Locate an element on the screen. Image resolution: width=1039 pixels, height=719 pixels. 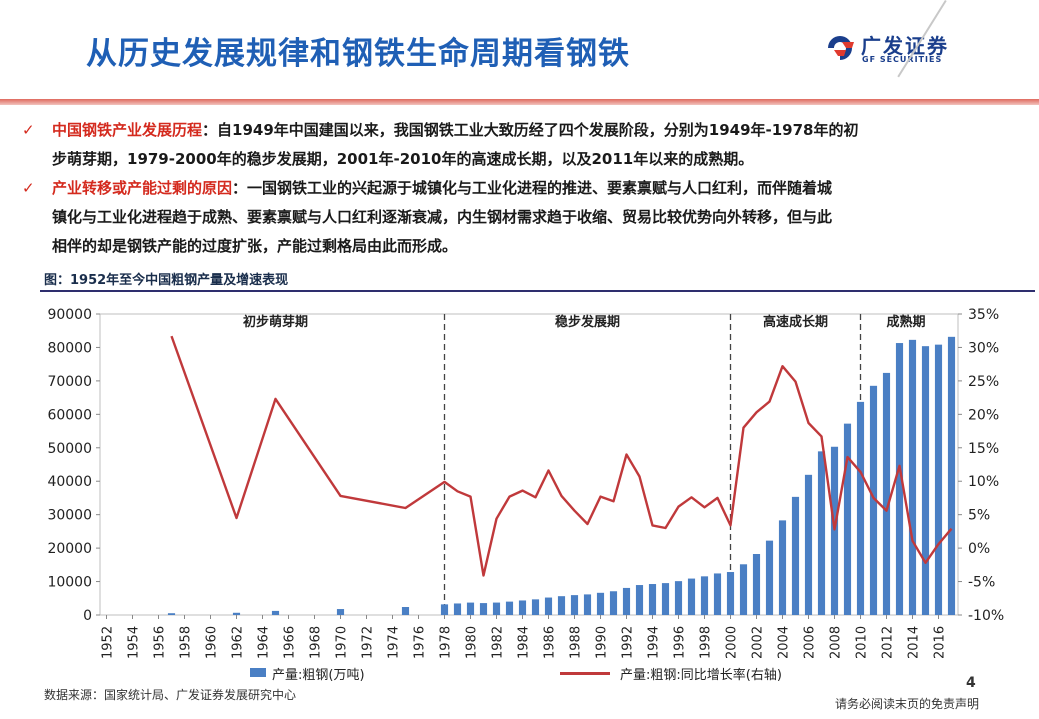
gf-logo-icon is located at coordinates (841, 48).